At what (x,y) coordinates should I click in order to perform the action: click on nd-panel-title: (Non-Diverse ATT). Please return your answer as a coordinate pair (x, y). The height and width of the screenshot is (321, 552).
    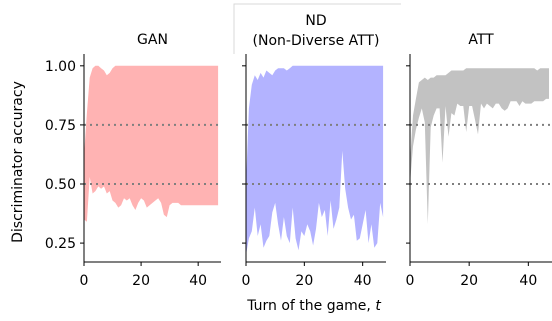
    Looking at the image, I should click on (316, 41).